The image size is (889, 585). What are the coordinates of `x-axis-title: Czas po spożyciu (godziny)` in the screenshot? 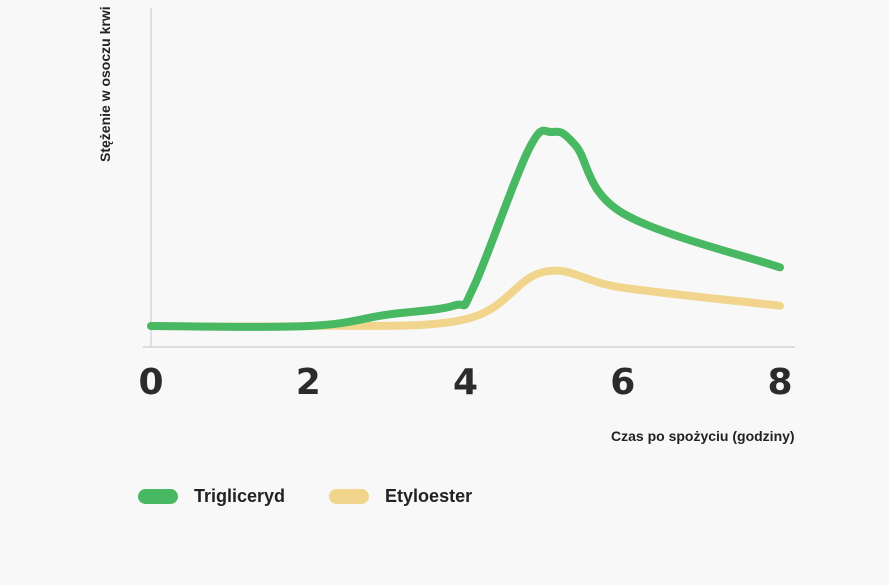 It's located at (703, 436).